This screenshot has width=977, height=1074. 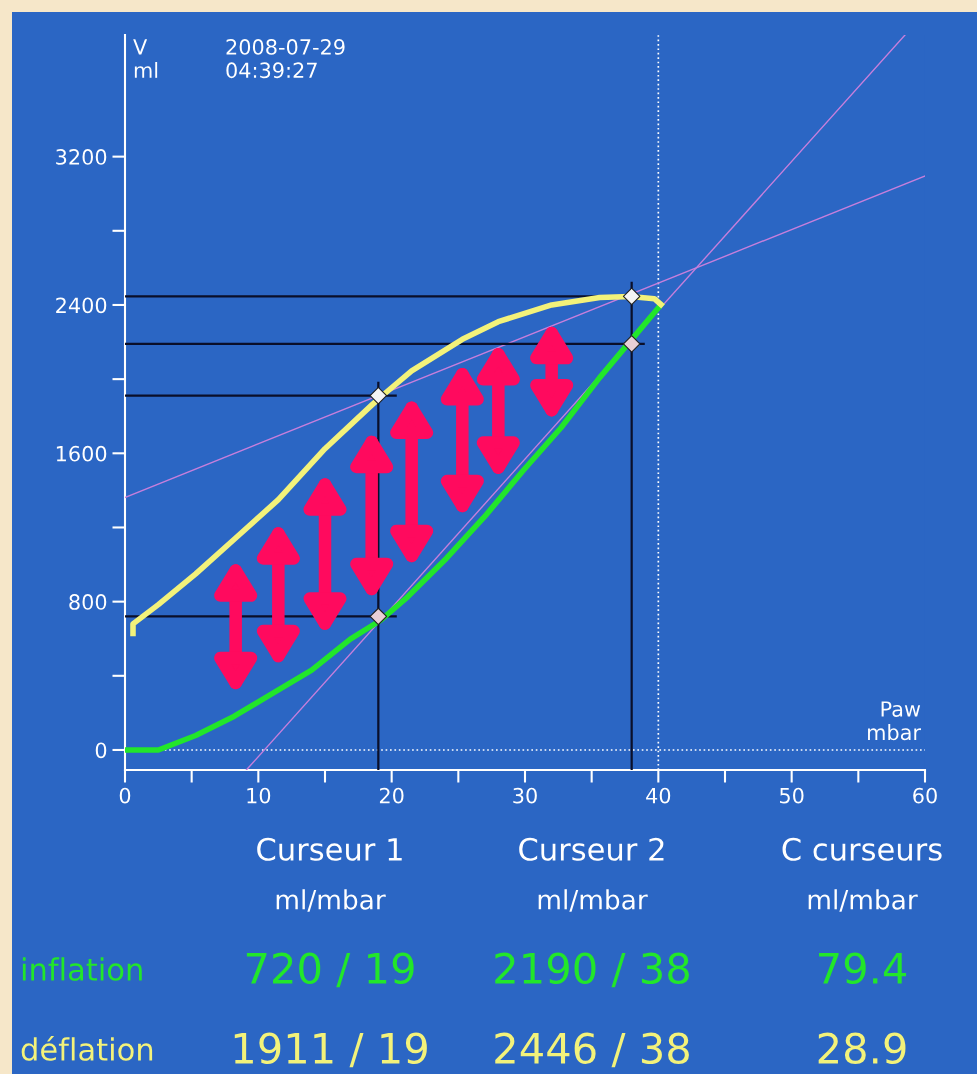 I want to click on x-tick-label: 60, so click(x=925, y=795).